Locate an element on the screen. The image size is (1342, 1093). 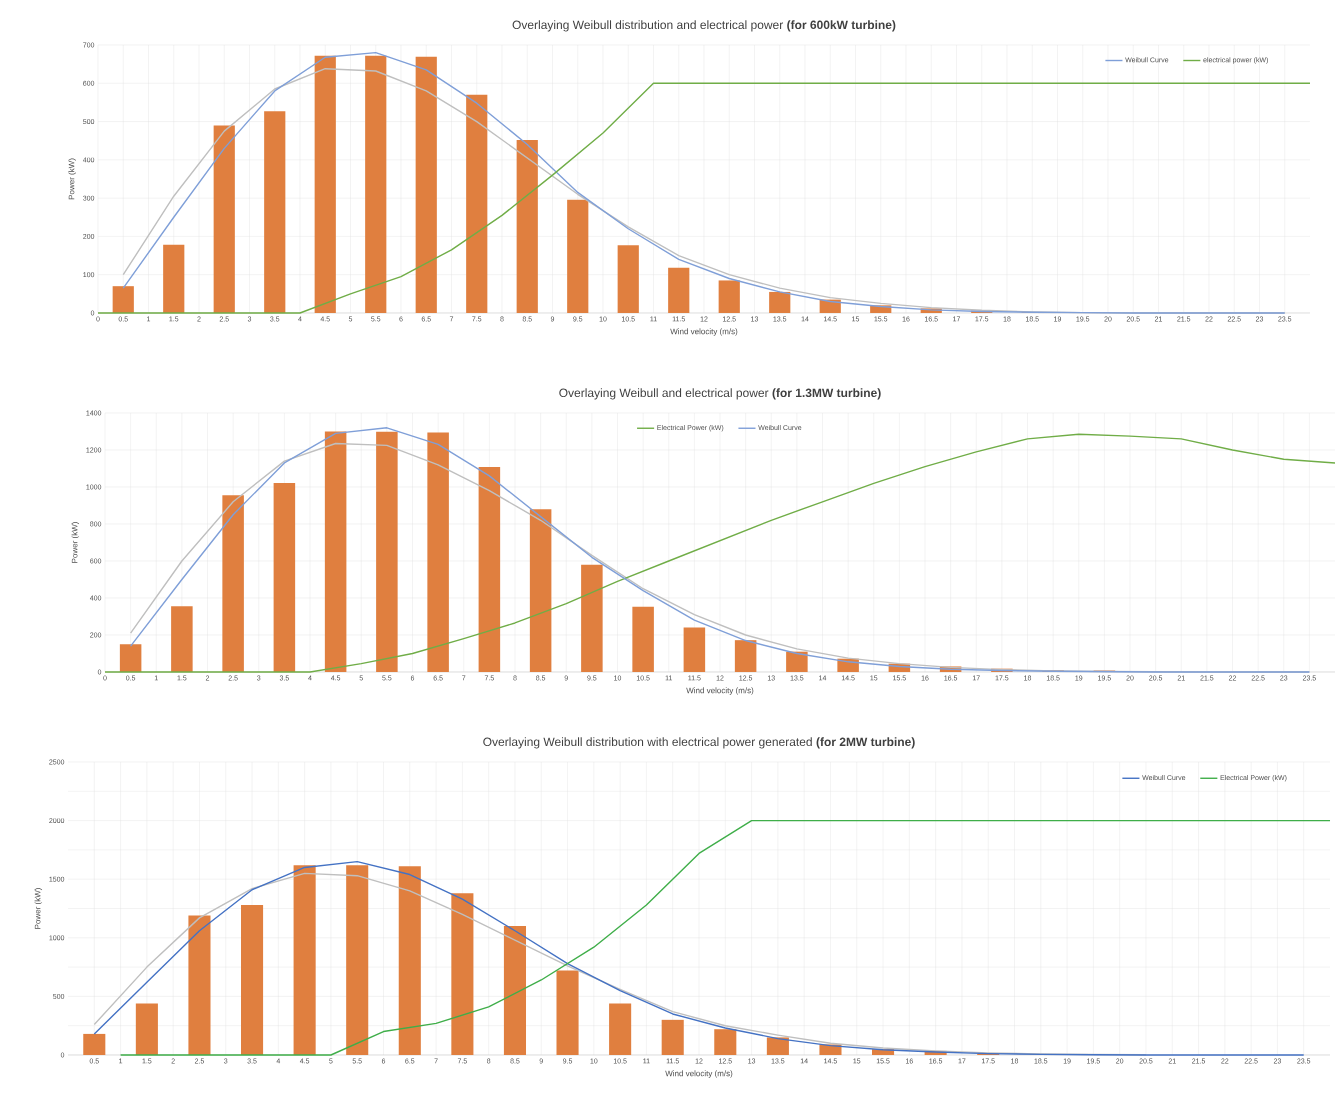
chart-title: Overlaying Weibull distribution and electrical power (for 600kW turbine) is located at coordinates (704, 26).